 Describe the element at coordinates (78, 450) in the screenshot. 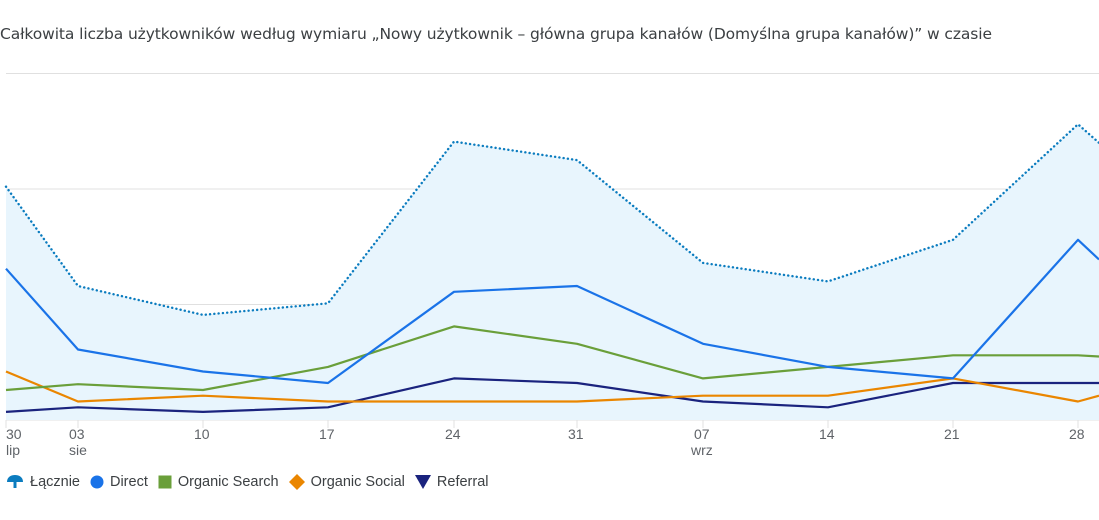

I see `x-tick-month: sie` at that location.